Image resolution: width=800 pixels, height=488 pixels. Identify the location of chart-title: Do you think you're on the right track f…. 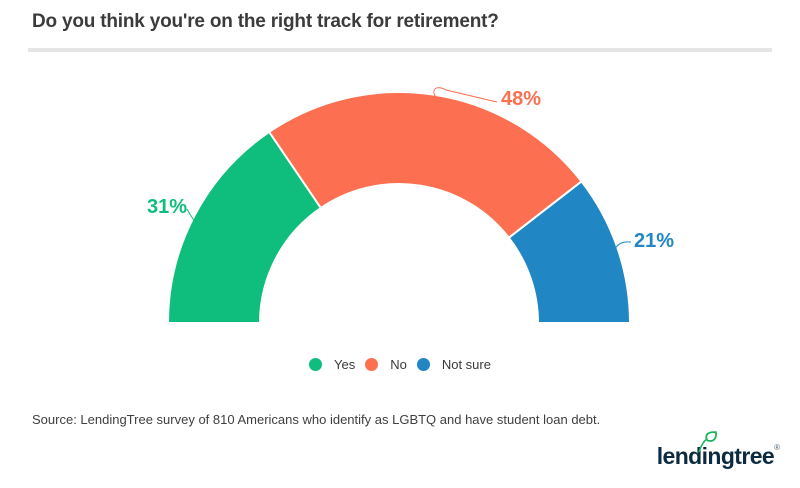
(265, 21).